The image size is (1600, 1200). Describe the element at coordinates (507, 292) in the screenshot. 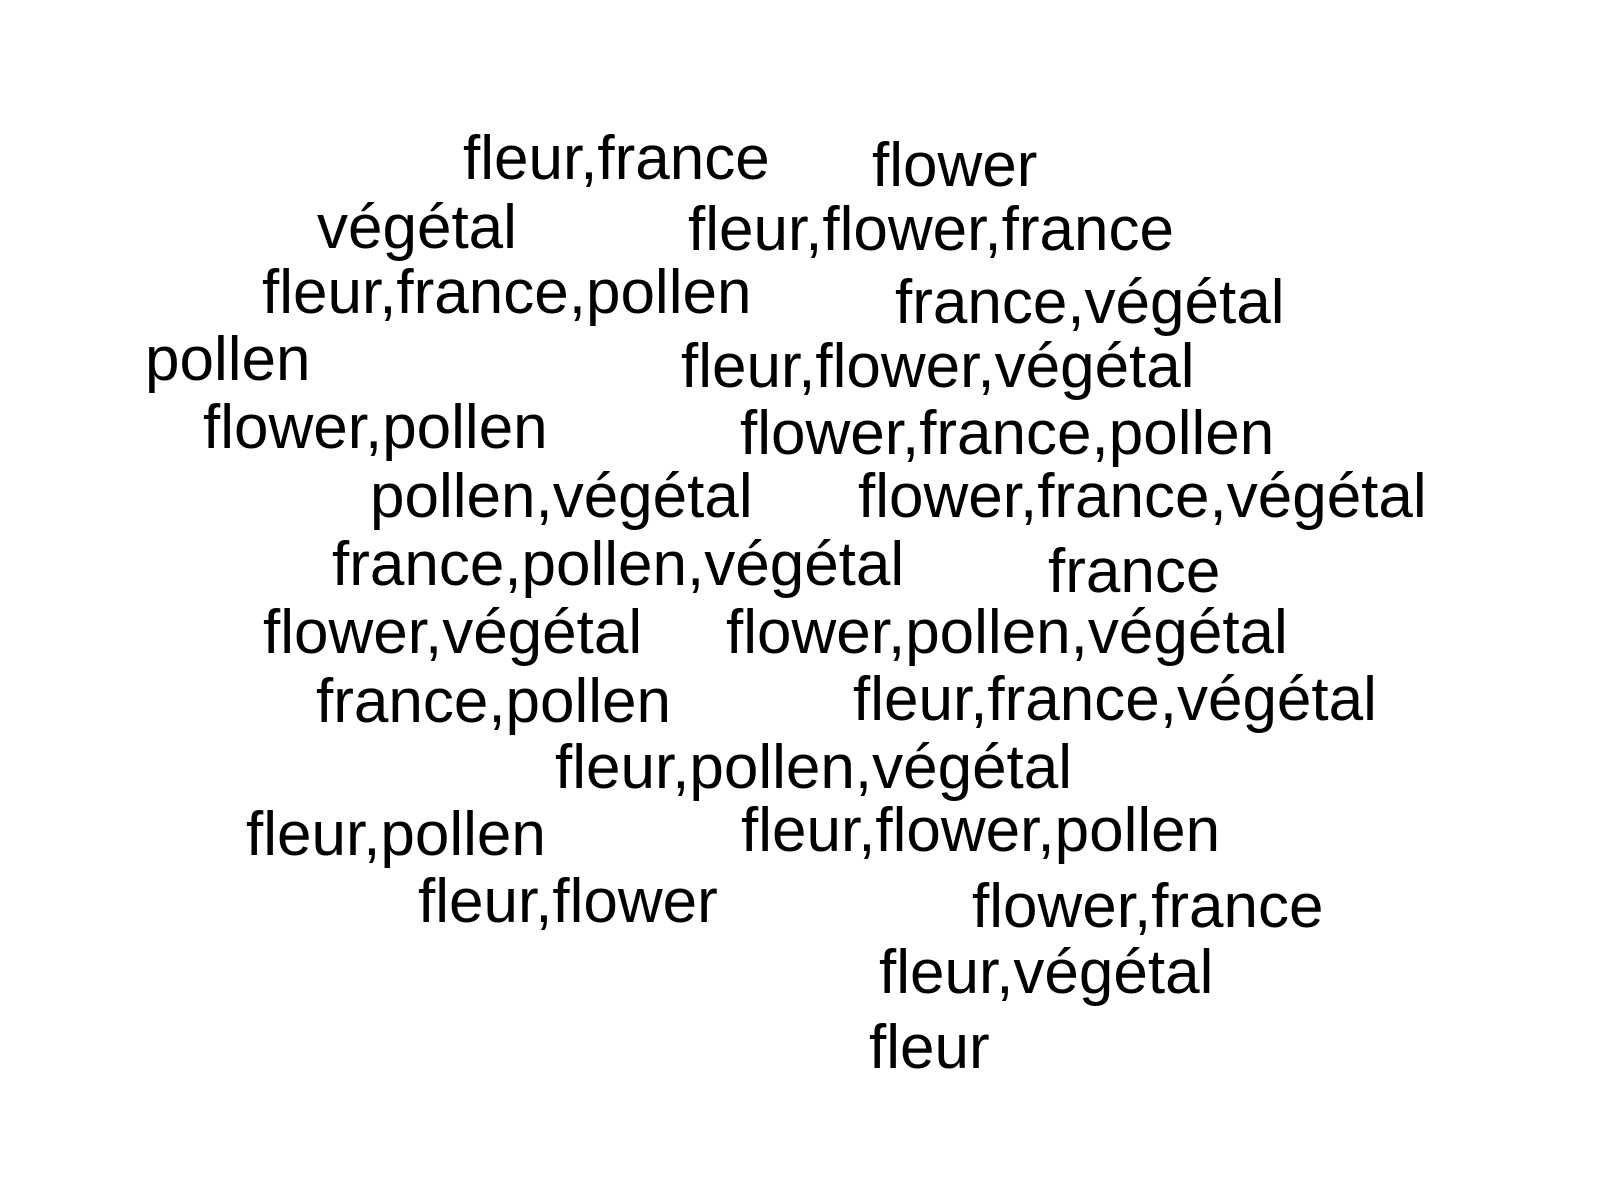

I see `word-item: fleur,france,pollen` at that location.